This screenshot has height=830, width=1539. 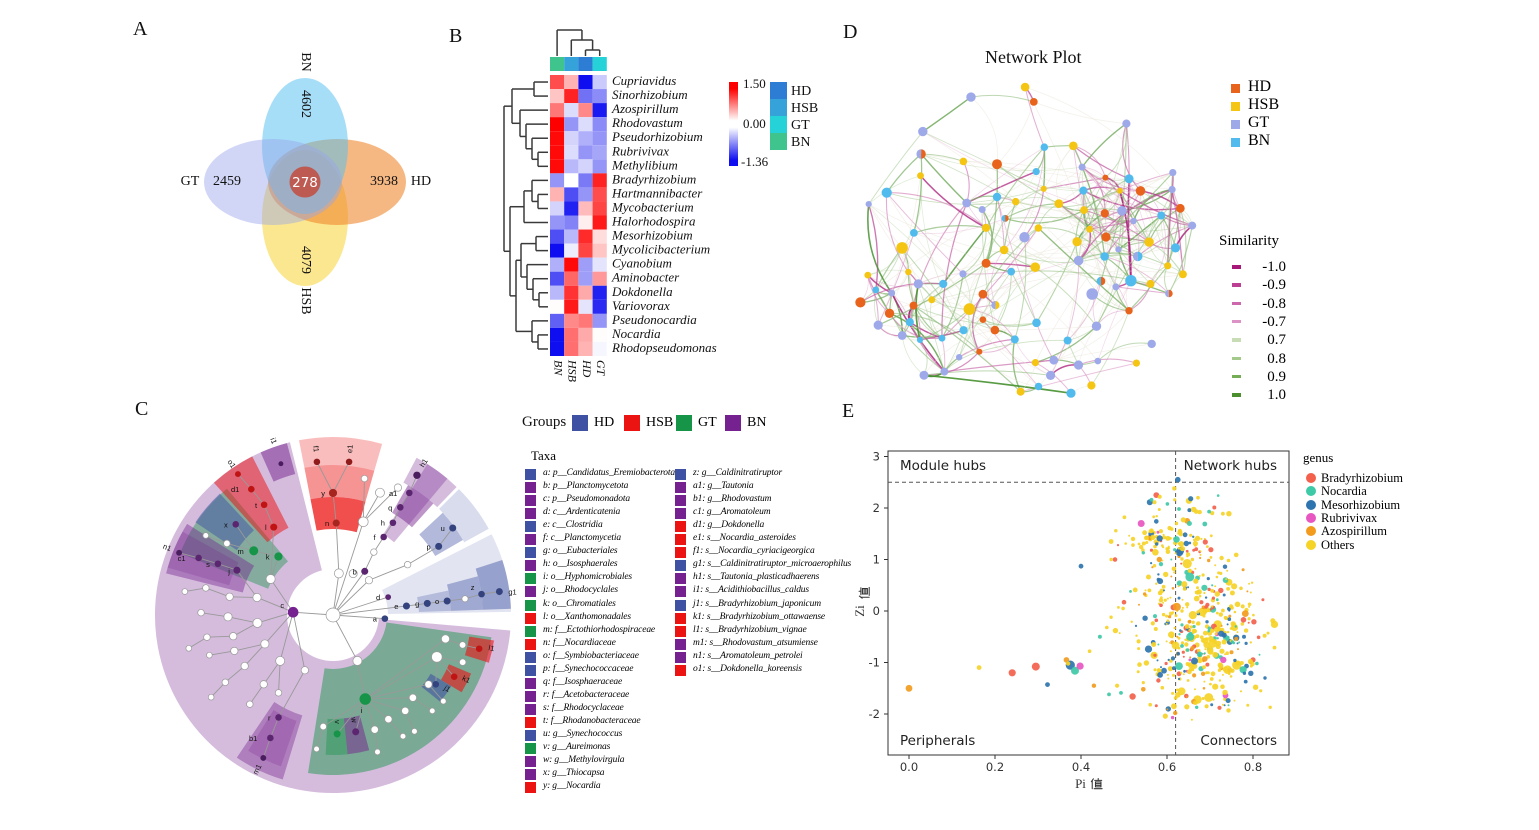 What do you see at coordinates (1311, 517) in the screenshot?
I see `zipi-legend-swatch-Rubrivivax` at bounding box center [1311, 517].